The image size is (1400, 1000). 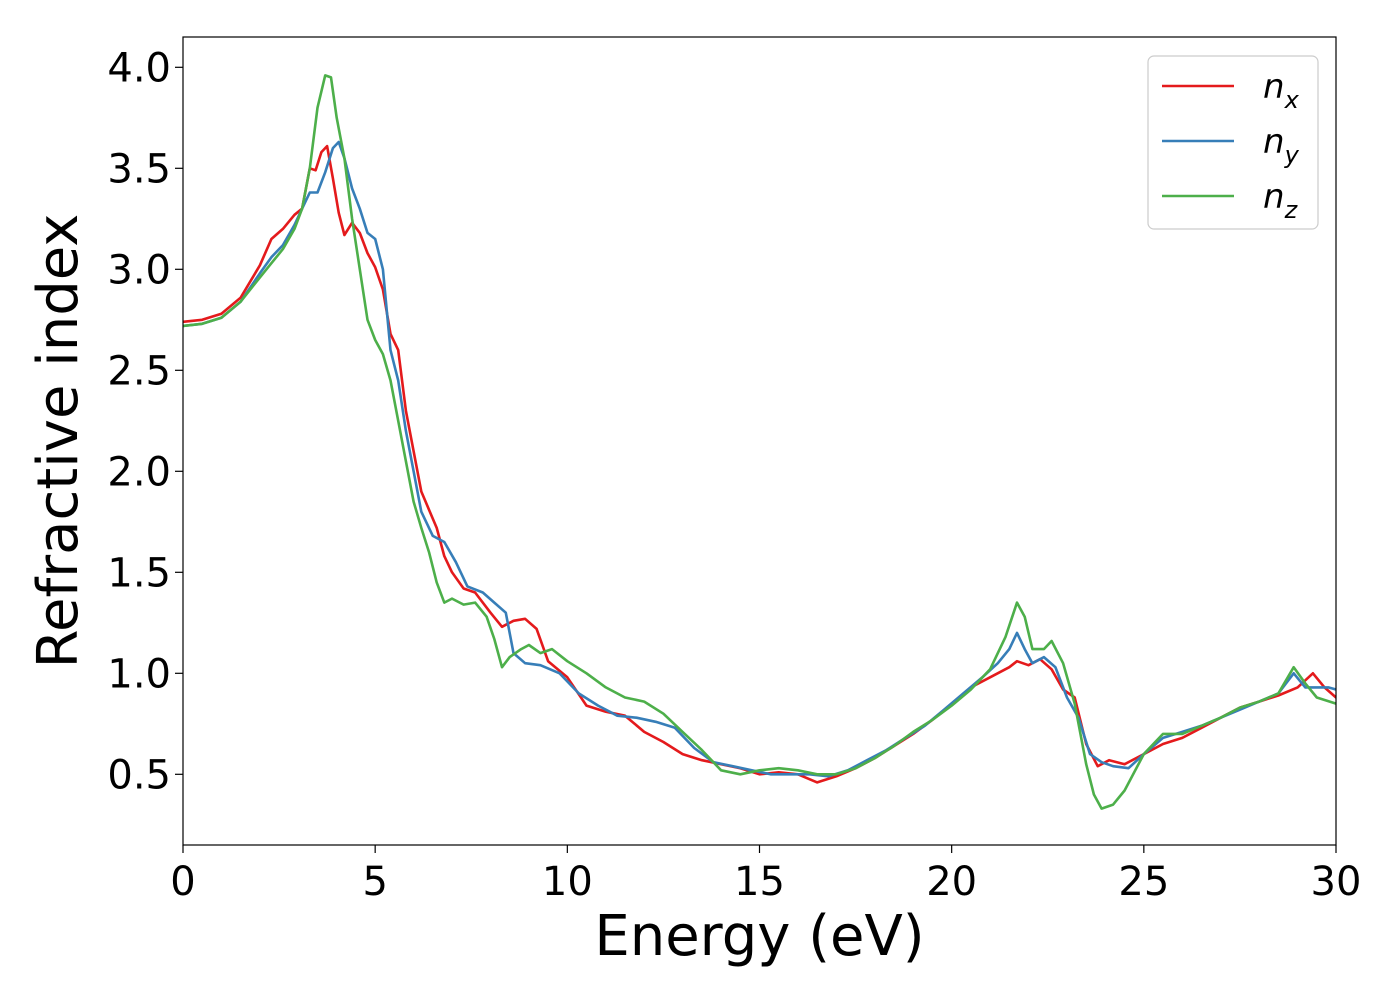 I want to click on y-tick-label: 2.5, so click(x=139, y=371).